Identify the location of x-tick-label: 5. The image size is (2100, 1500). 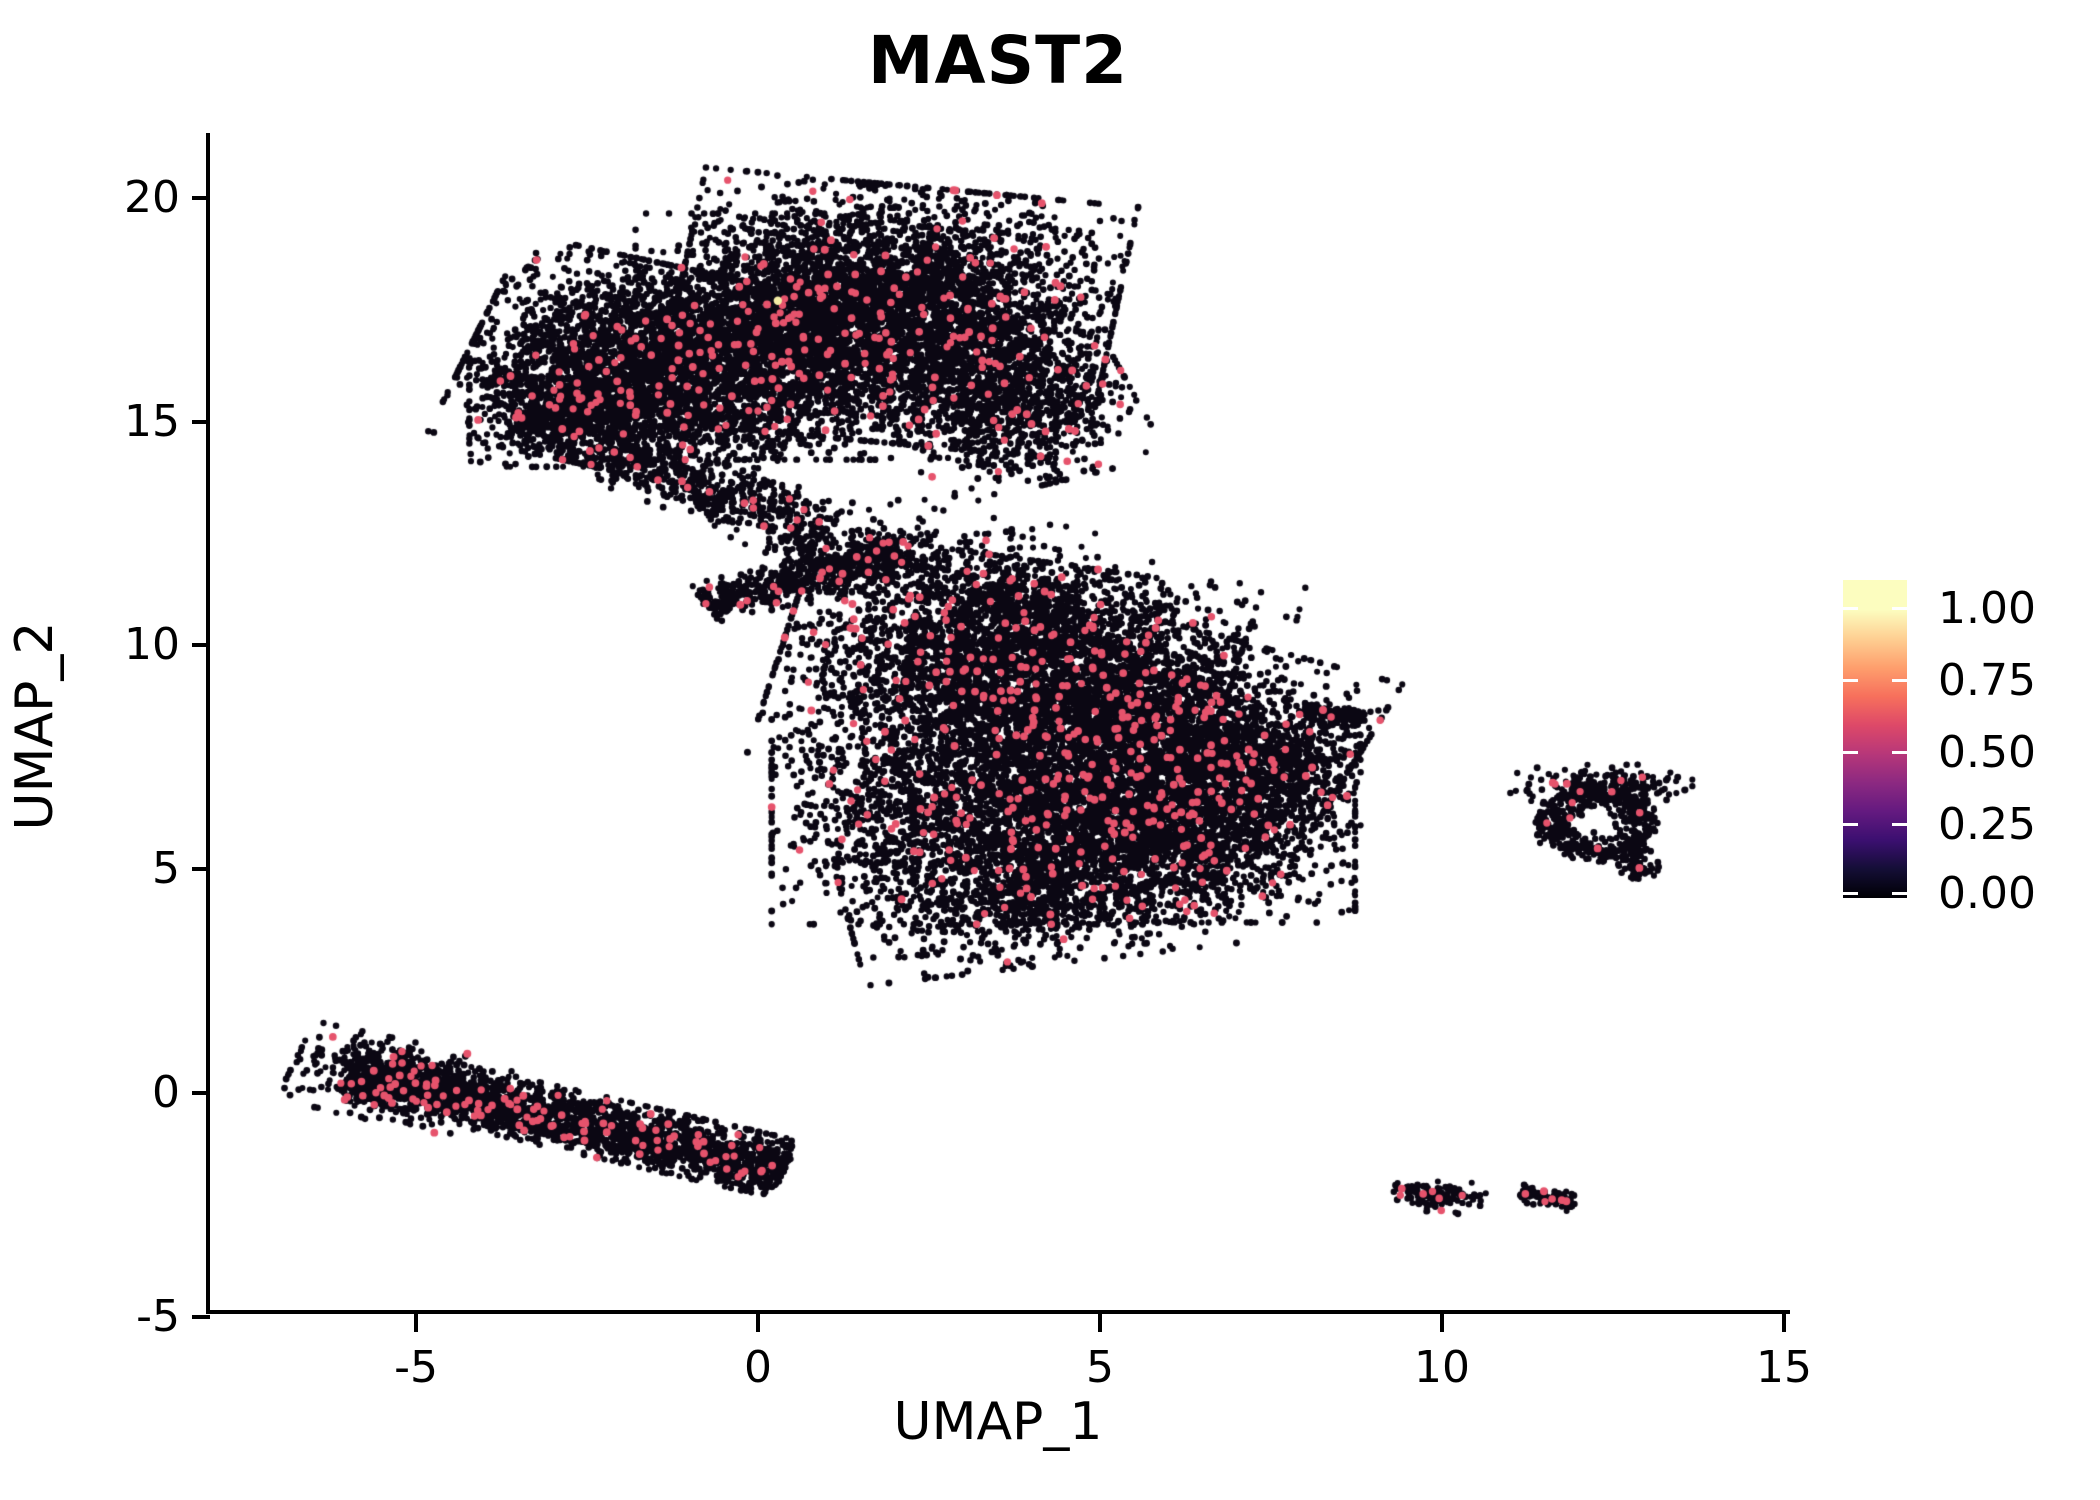
(1100, 1367).